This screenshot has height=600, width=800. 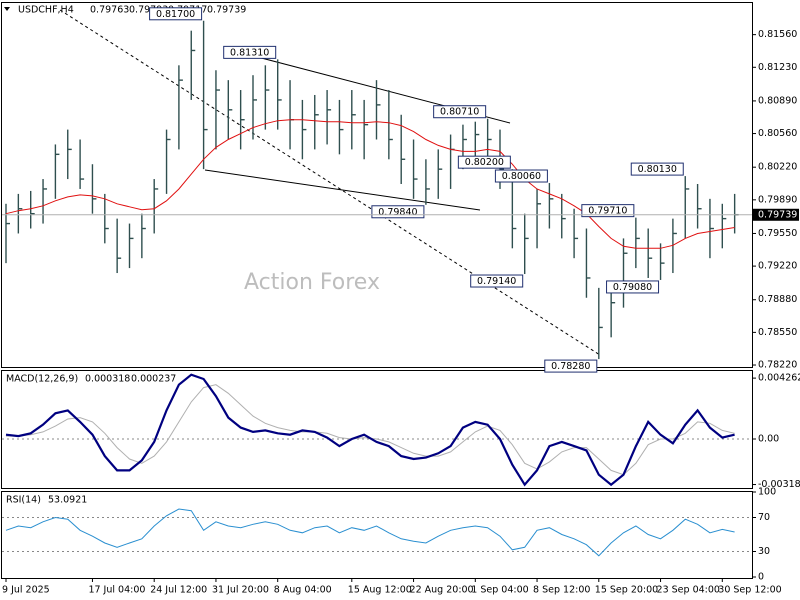 I want to click on y-tick-label: 0.78550, so click(x=777, y=332).